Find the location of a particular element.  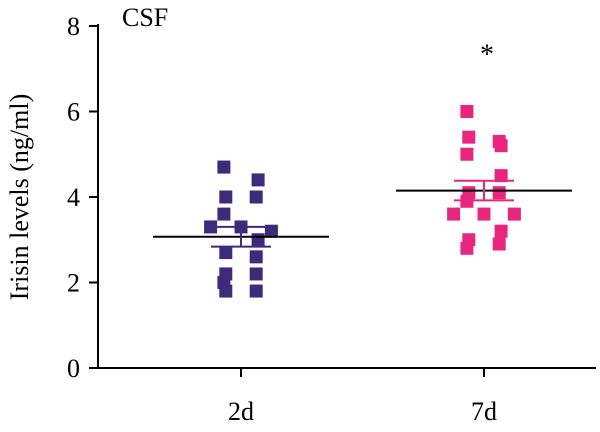

panel-label: CSF is located at coordinates (145, 17).